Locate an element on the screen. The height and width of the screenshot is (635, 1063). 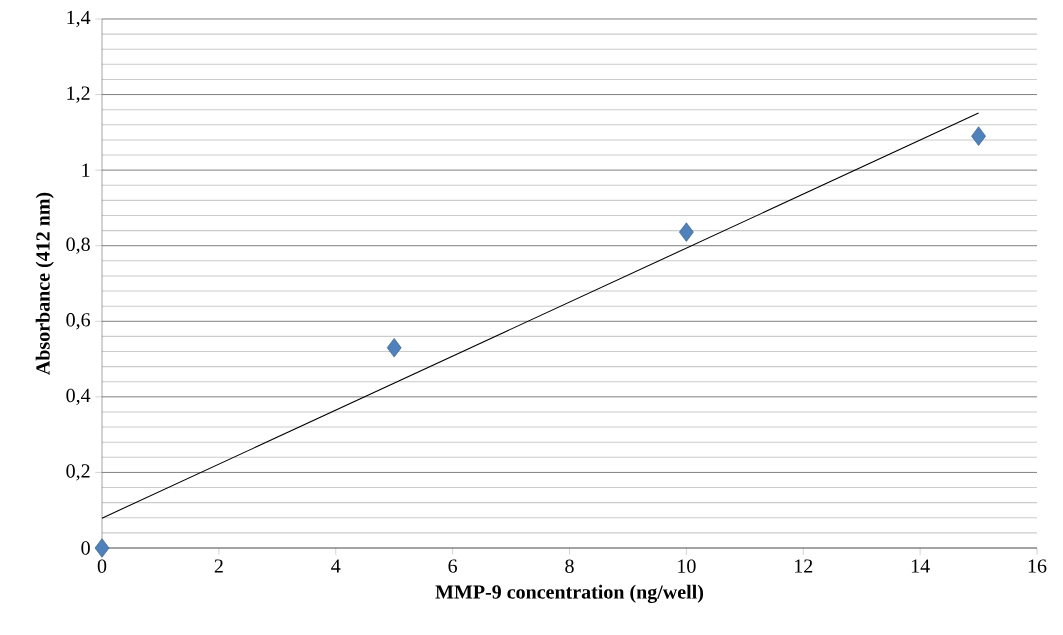
x-tick-label: 12 is located at coordinates (804, 566).